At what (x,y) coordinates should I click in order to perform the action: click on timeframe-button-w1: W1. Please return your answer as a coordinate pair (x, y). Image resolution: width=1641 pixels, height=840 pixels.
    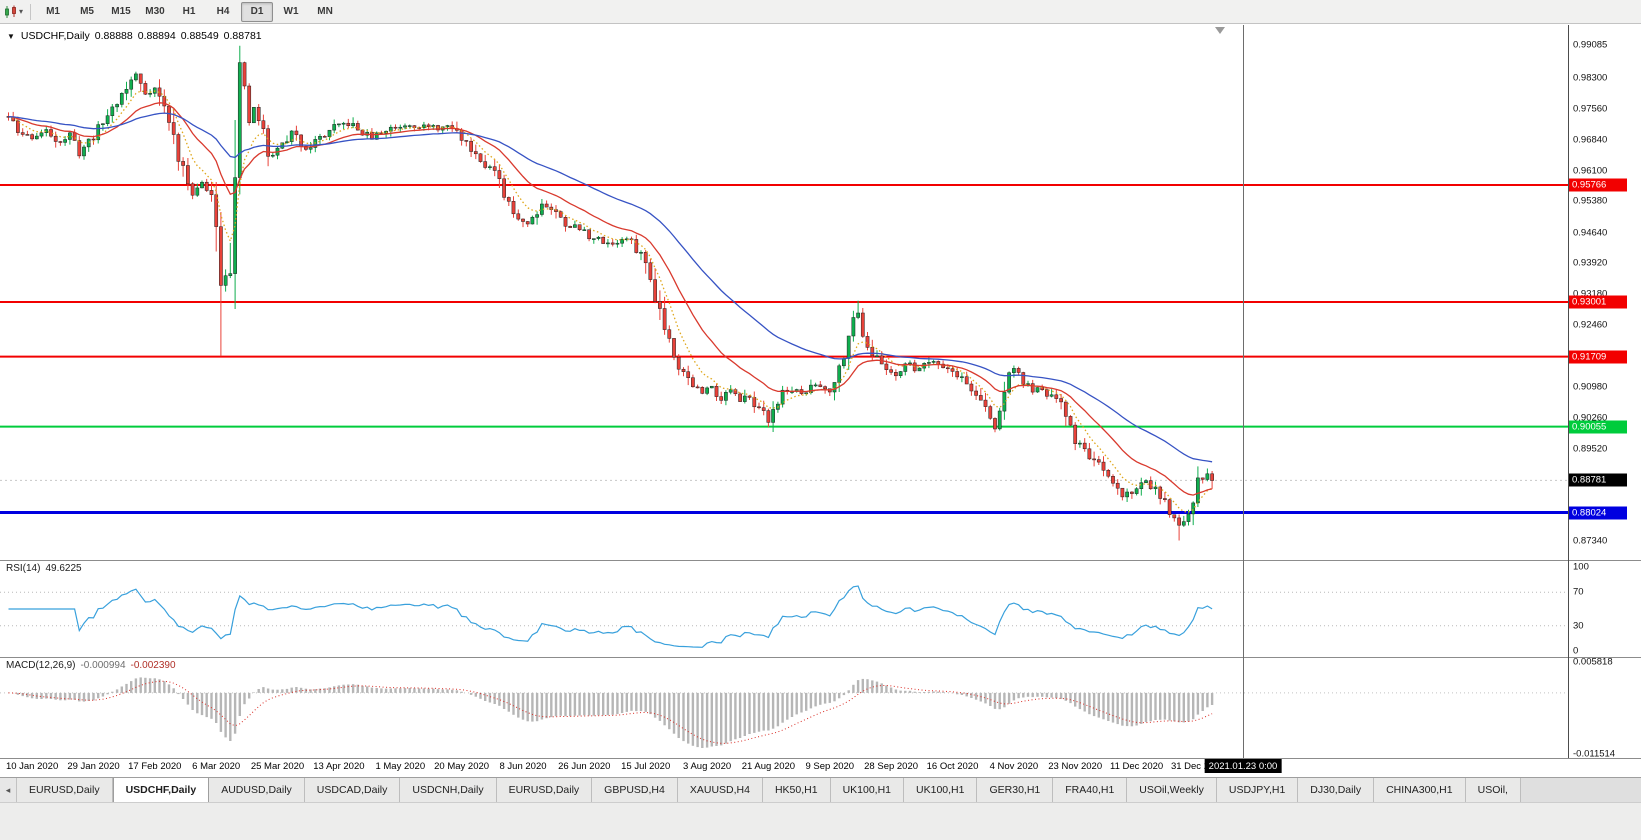
    Looking at the image, I should click on (291, 11).